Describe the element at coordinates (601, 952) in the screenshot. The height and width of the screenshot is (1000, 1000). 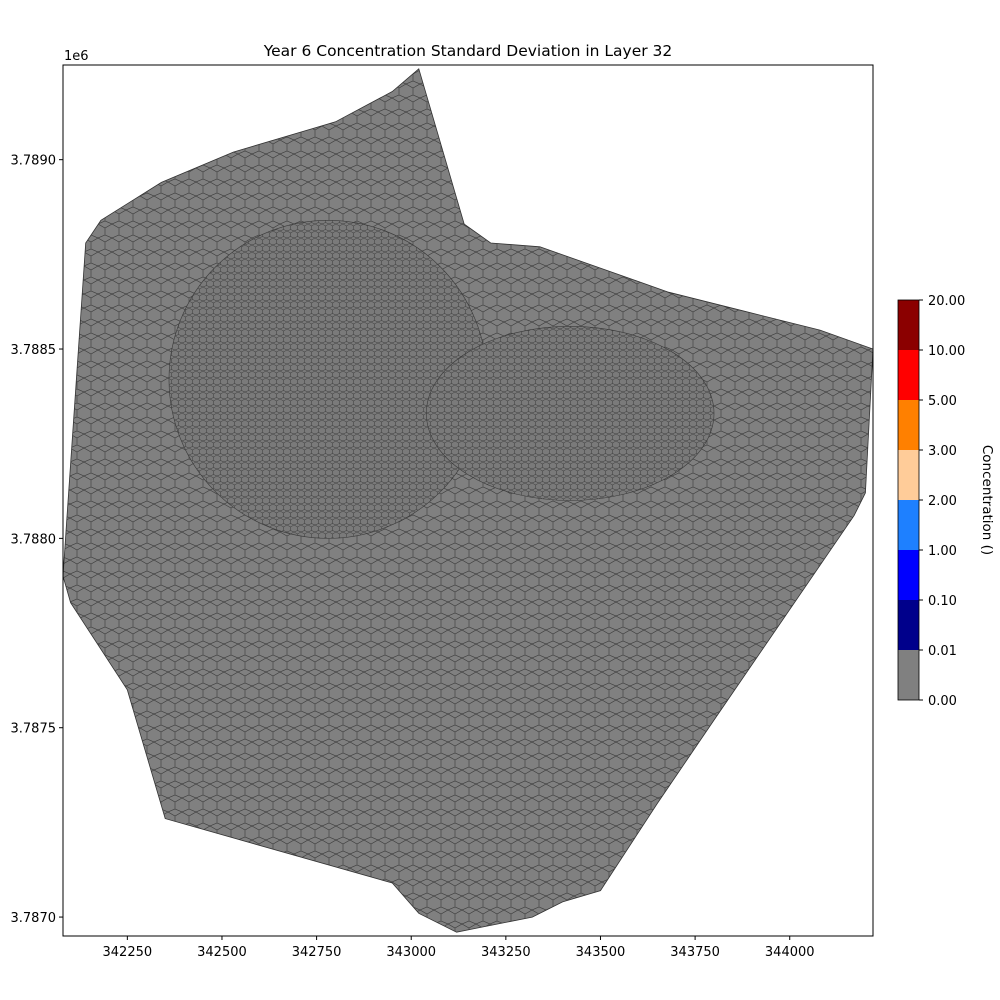
I see `x-tick-label: 343500` at that location.